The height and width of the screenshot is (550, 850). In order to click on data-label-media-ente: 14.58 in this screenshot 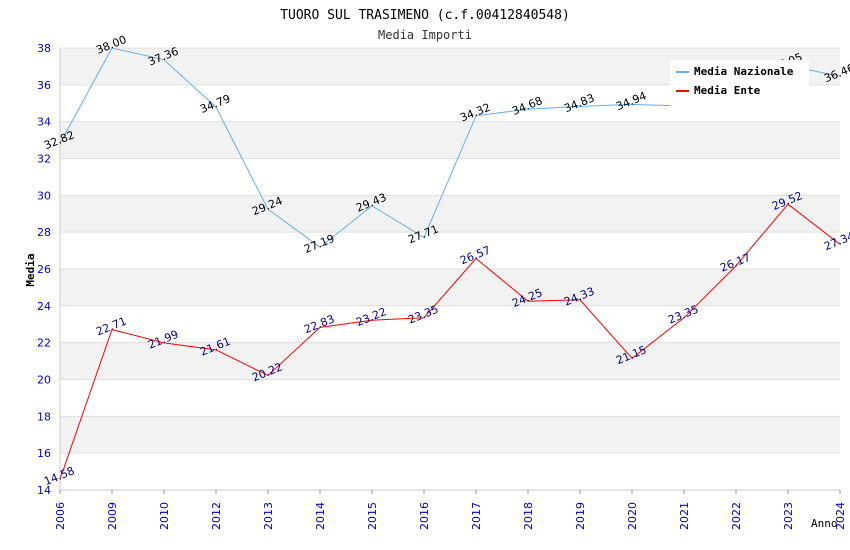, I will do `click(59, 476)`.